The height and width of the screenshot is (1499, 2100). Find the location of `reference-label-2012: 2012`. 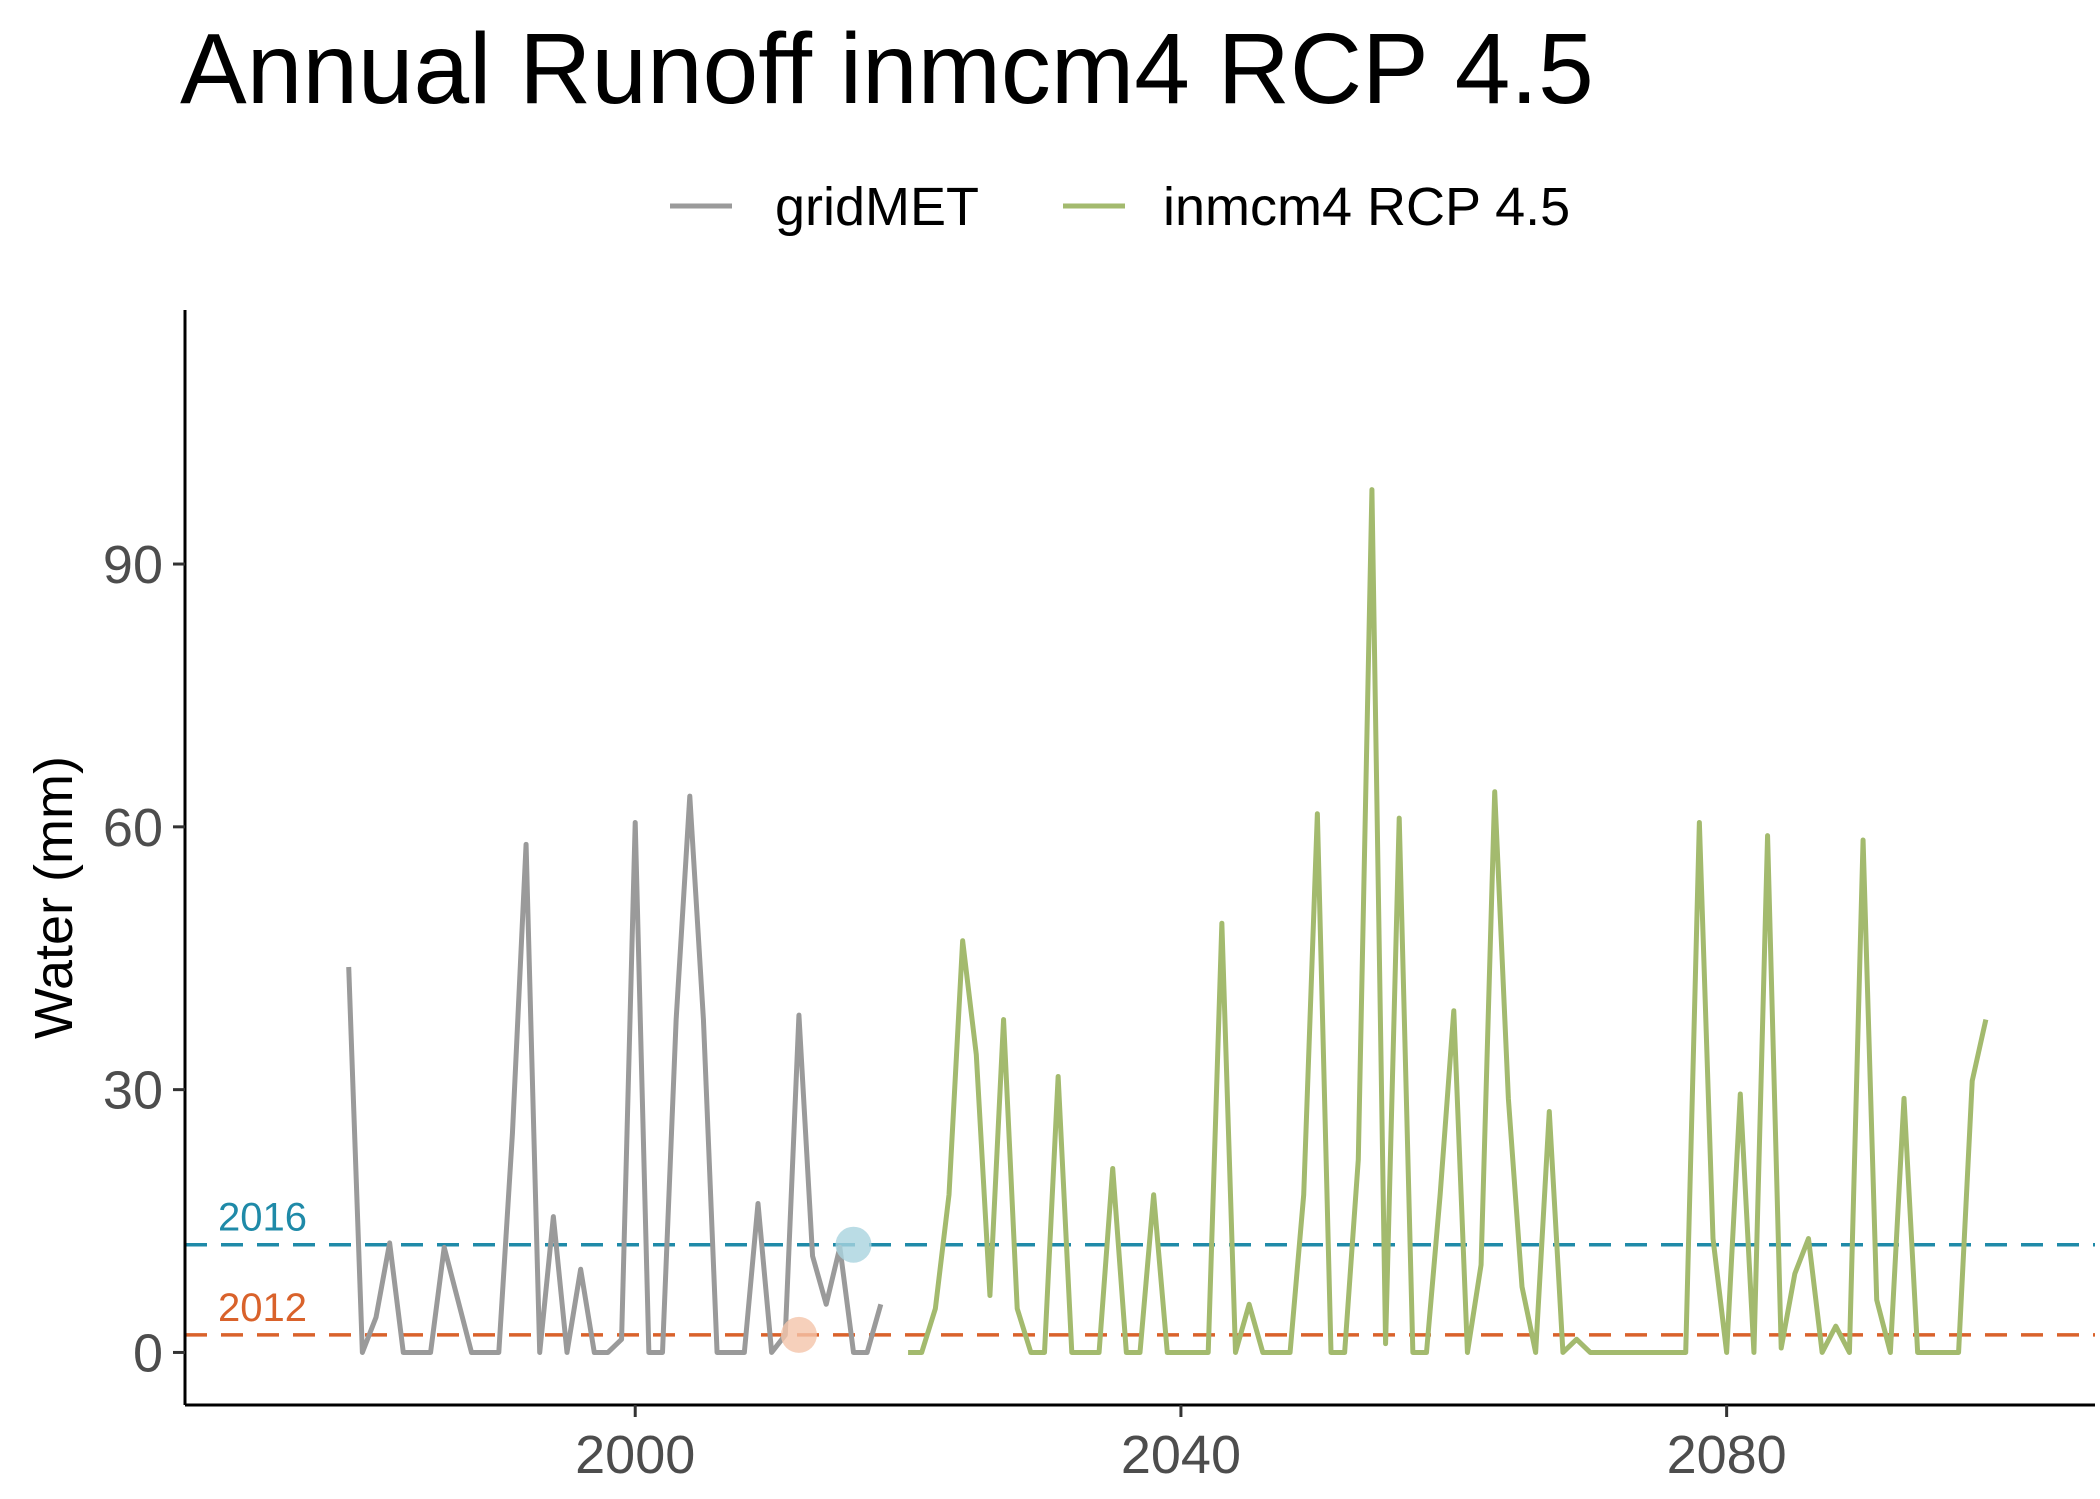

reference-label-2012: 2012 is located at coordinates (262, 1308).